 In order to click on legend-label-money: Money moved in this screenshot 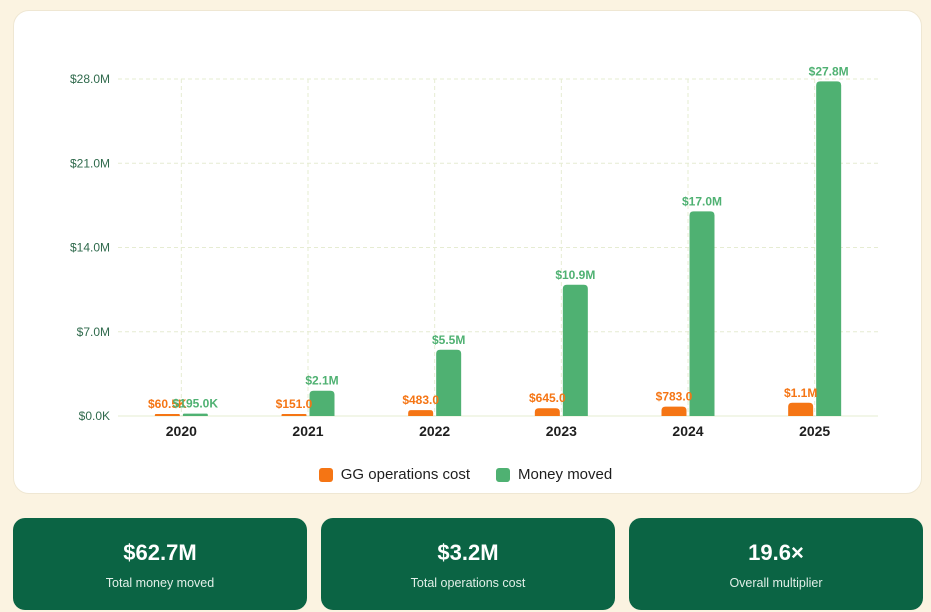, I will do `click(565, 474)`.